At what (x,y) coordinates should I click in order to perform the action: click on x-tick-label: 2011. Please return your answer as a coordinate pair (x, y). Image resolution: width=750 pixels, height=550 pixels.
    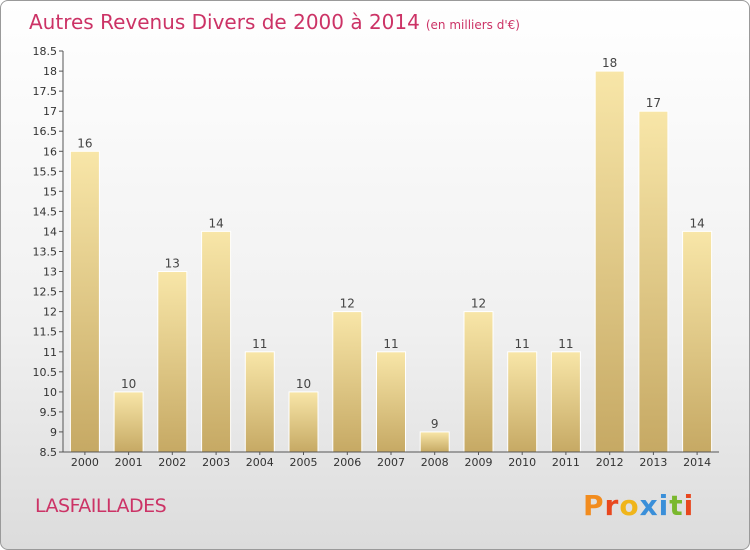
    Looking at the image, I should click on (566, 462).